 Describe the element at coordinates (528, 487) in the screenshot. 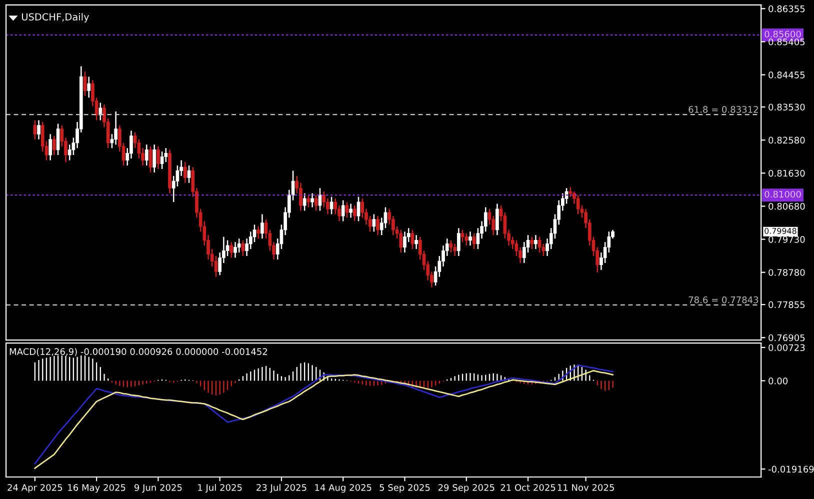

I see `x-tick-label: 21 Oct 2025` at that location.